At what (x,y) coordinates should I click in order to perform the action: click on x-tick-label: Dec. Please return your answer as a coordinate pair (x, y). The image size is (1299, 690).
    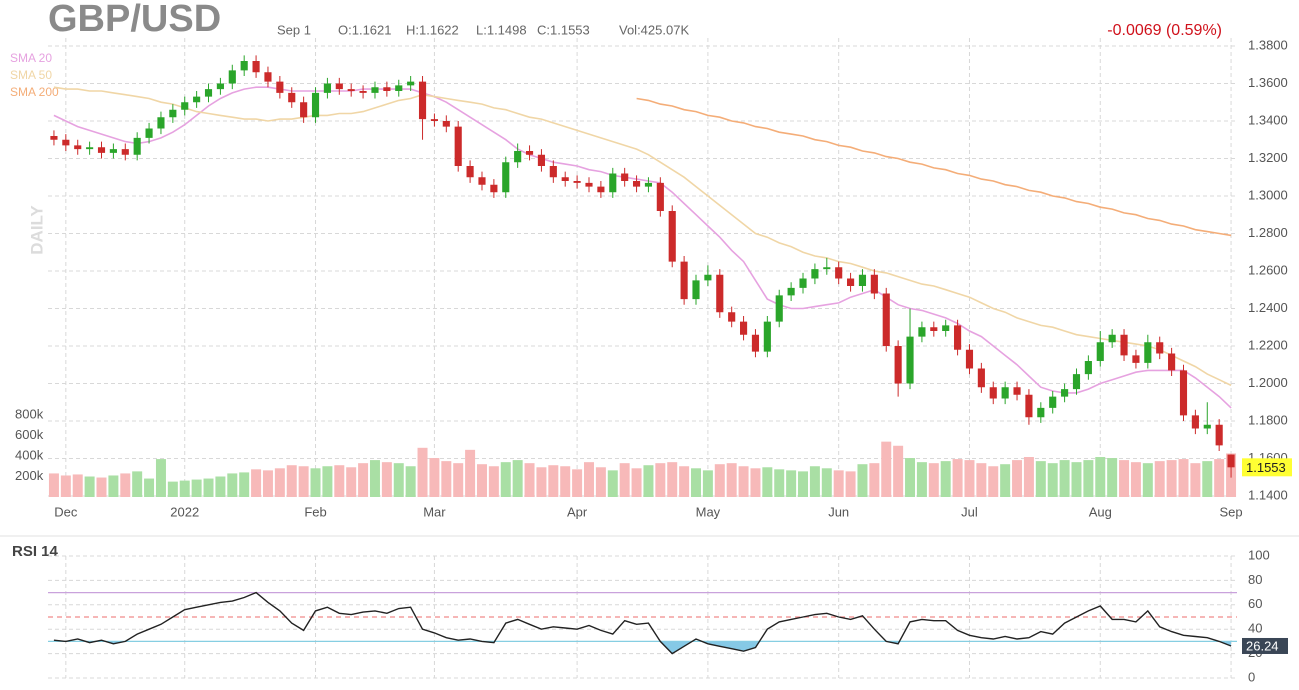
    Looking at the image, I should click on (66, 511).